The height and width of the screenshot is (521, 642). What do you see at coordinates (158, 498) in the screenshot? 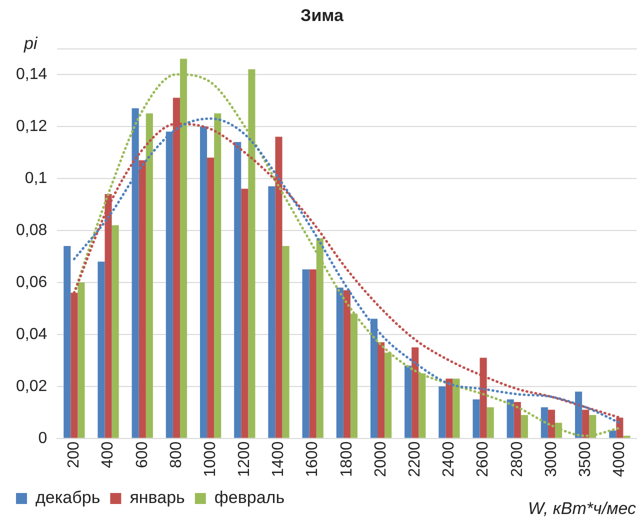
I see `legend-label: январь` at bounding box center [158, 498].